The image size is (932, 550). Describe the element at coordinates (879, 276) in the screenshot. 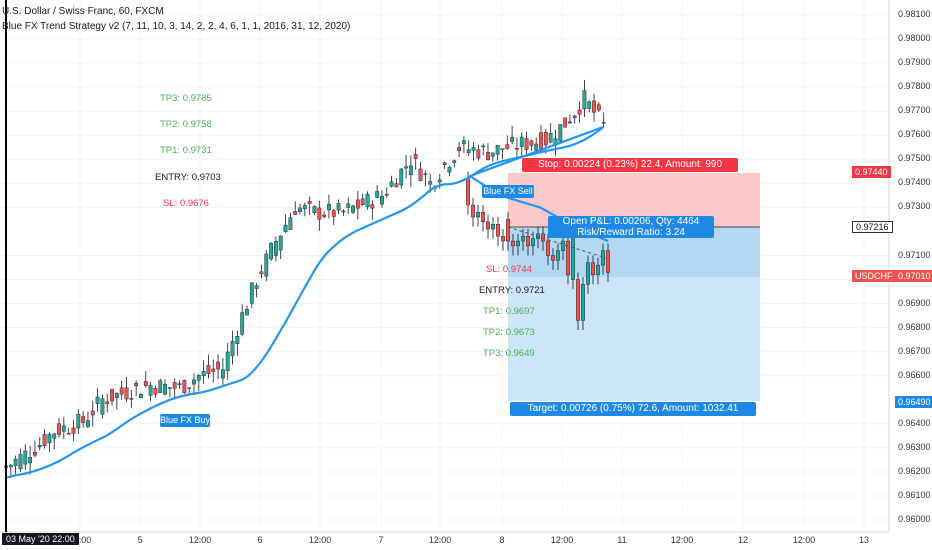

I see `symbol-price-tag: USDCHF` at that location.